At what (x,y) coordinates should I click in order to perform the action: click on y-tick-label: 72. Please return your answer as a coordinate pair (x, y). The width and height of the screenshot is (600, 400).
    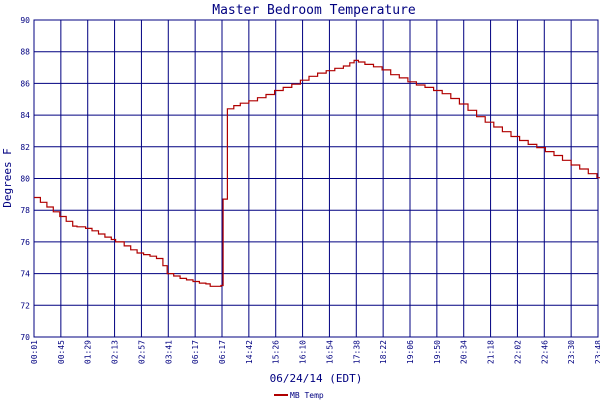
    Looking at the image, I should click on (25, 305).